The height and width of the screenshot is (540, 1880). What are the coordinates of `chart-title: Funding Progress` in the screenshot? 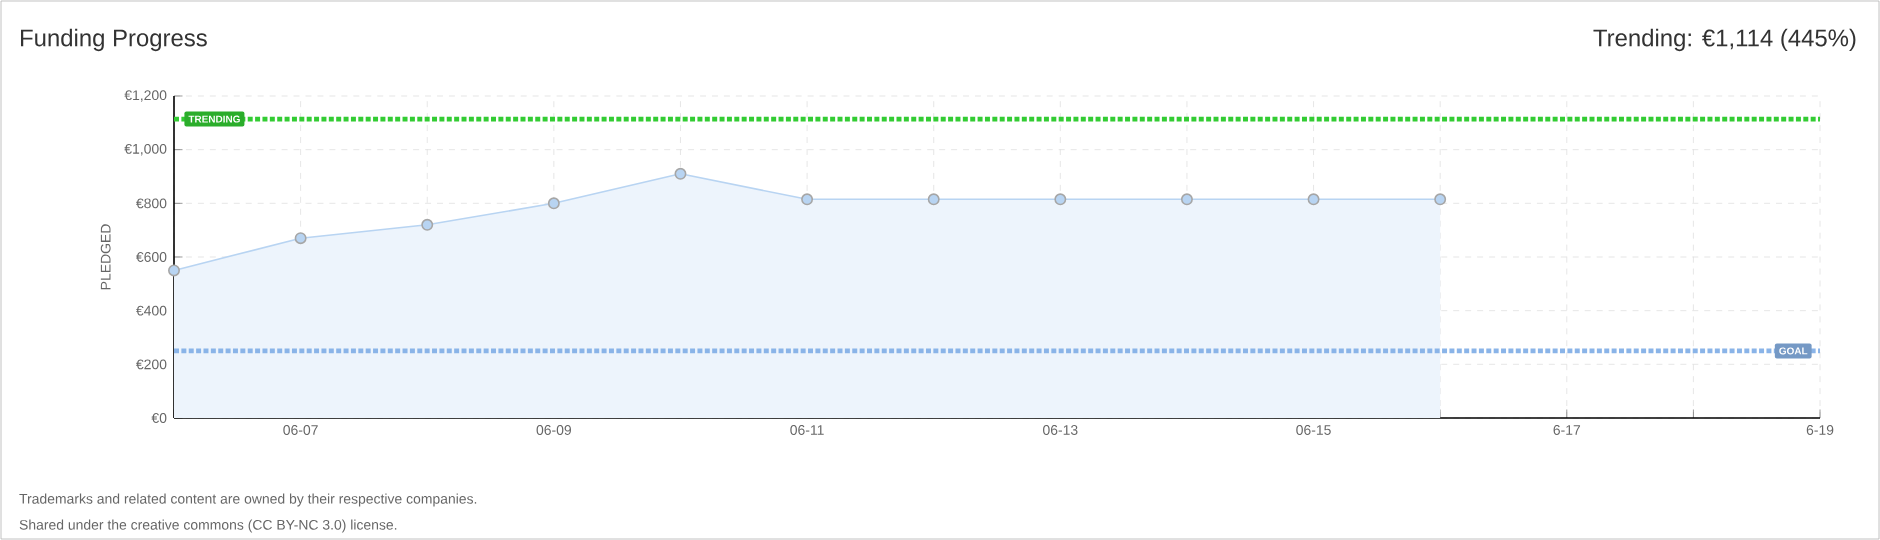 It's located at (114, 40).